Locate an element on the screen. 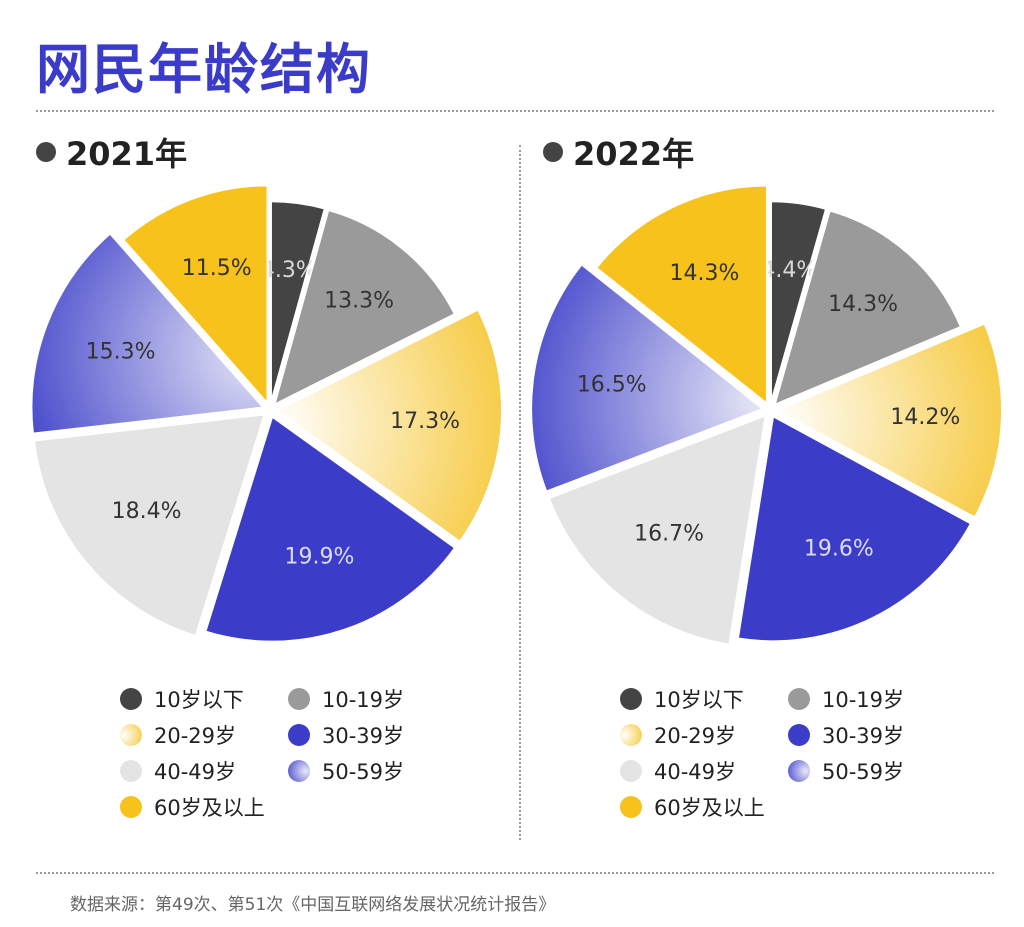  data-source-note: 数据来源：第49次、第51次《中国互联网络发展状况统计报告》 is located at coordinates (313, 905).